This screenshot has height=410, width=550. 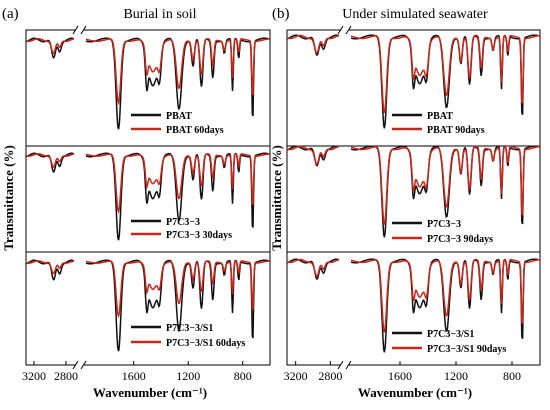 I want to click on legend-entry: P7C3−3 30days, so click(x=199, y=235).